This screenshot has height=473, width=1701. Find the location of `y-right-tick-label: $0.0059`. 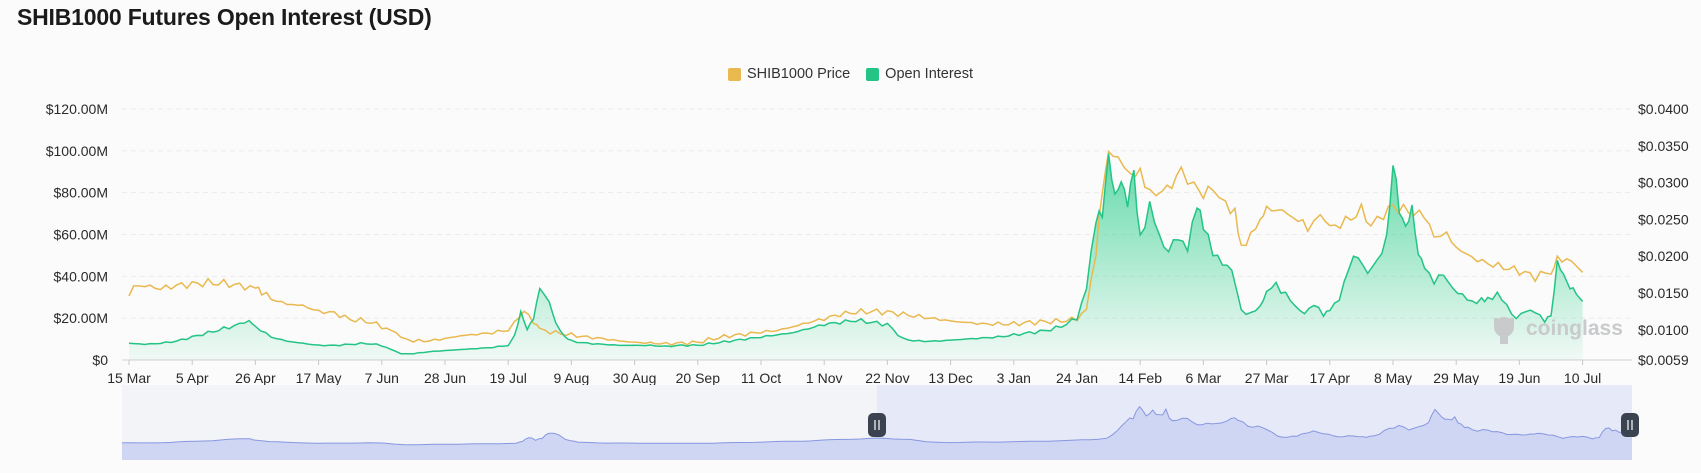

y-right-tick-label: $0.0059 is located at coordinates (1663, 360).